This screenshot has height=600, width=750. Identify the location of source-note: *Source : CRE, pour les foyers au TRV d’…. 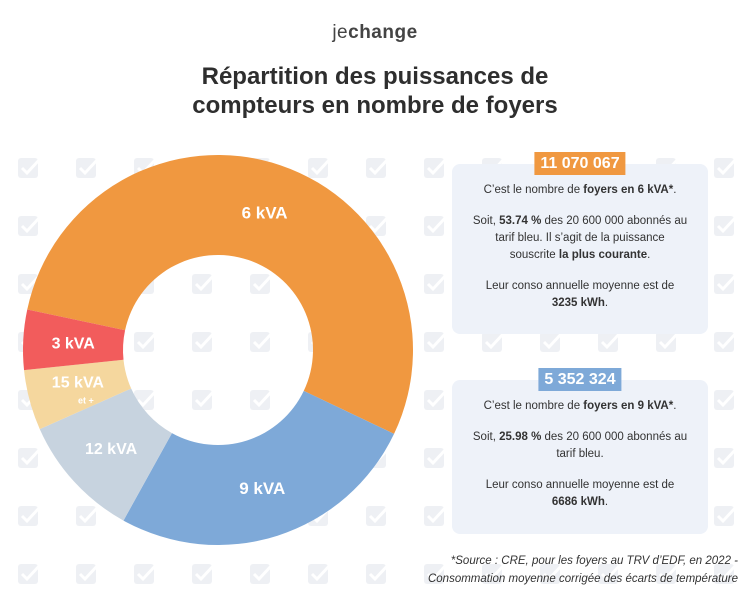
(528, 570).